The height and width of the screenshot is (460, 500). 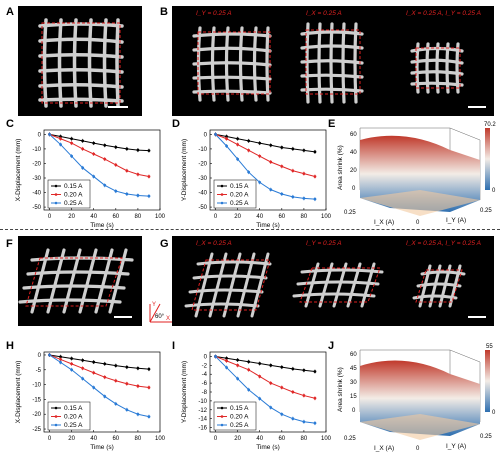 I want to click on panel-label-g: G, so click(x=164, y=244).